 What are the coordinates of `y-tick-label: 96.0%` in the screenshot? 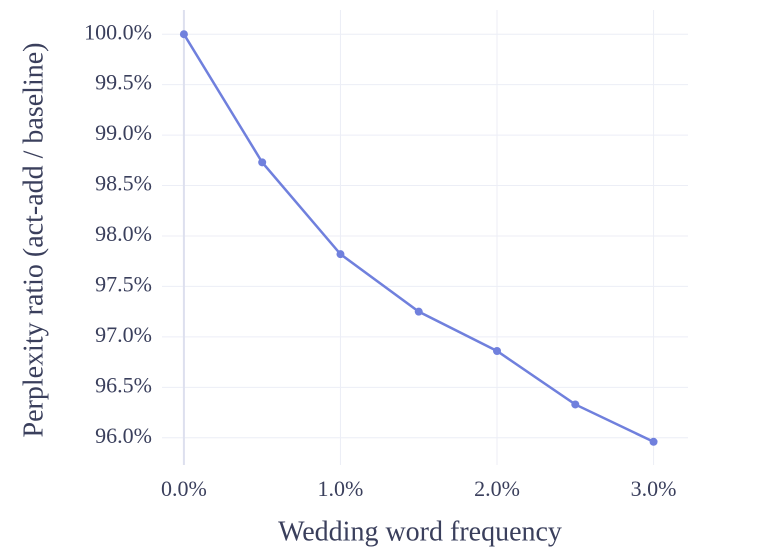 It's located at (123, 435).